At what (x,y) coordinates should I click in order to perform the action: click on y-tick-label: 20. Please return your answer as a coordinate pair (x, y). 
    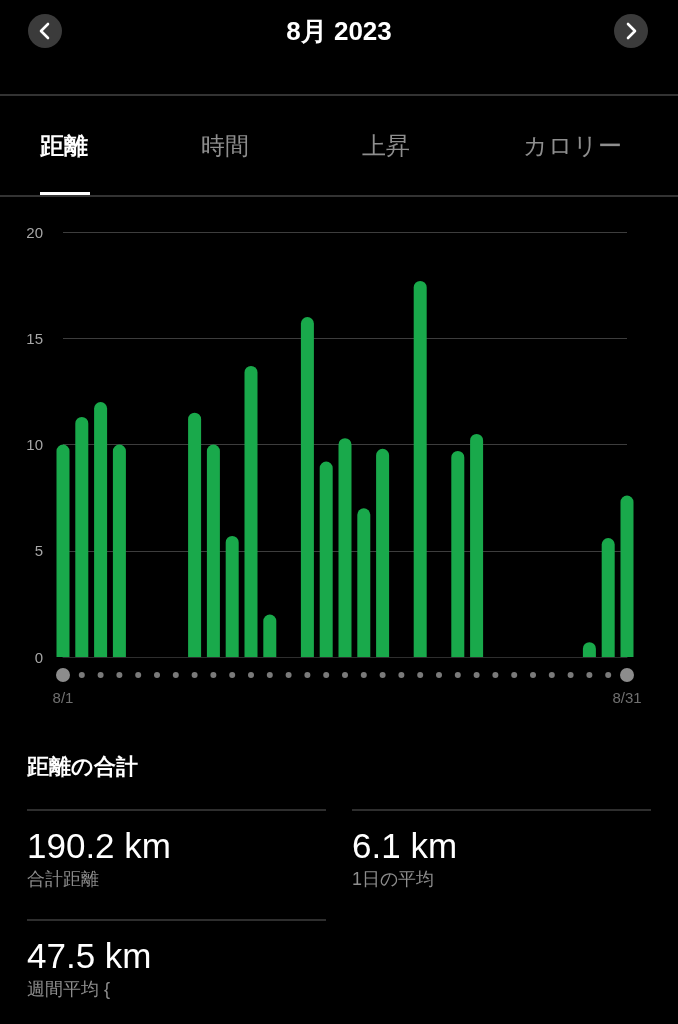
    Looking at the image, I should click on (34, 232).